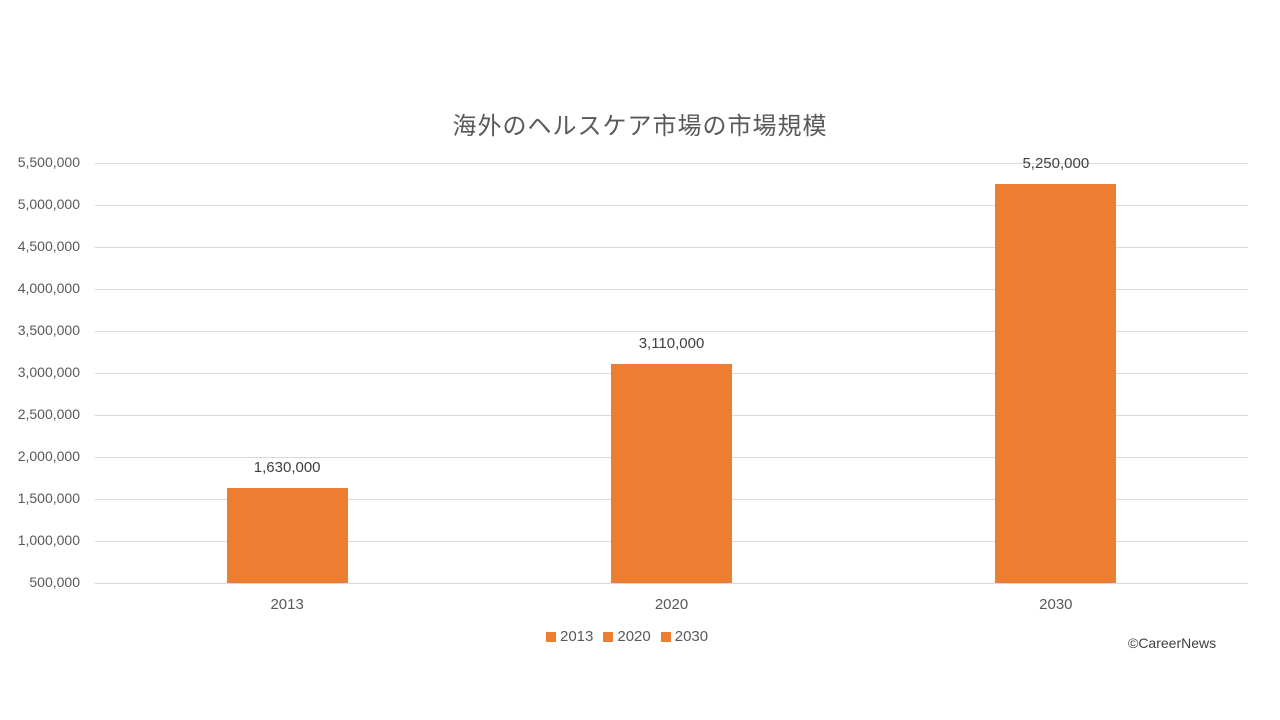 This screenshot has height=720, width=1280. What do you see at coordinates (287, 468) in the screenshot?
I see `data-label: 1,630,000` at bounding box center [287, 468].